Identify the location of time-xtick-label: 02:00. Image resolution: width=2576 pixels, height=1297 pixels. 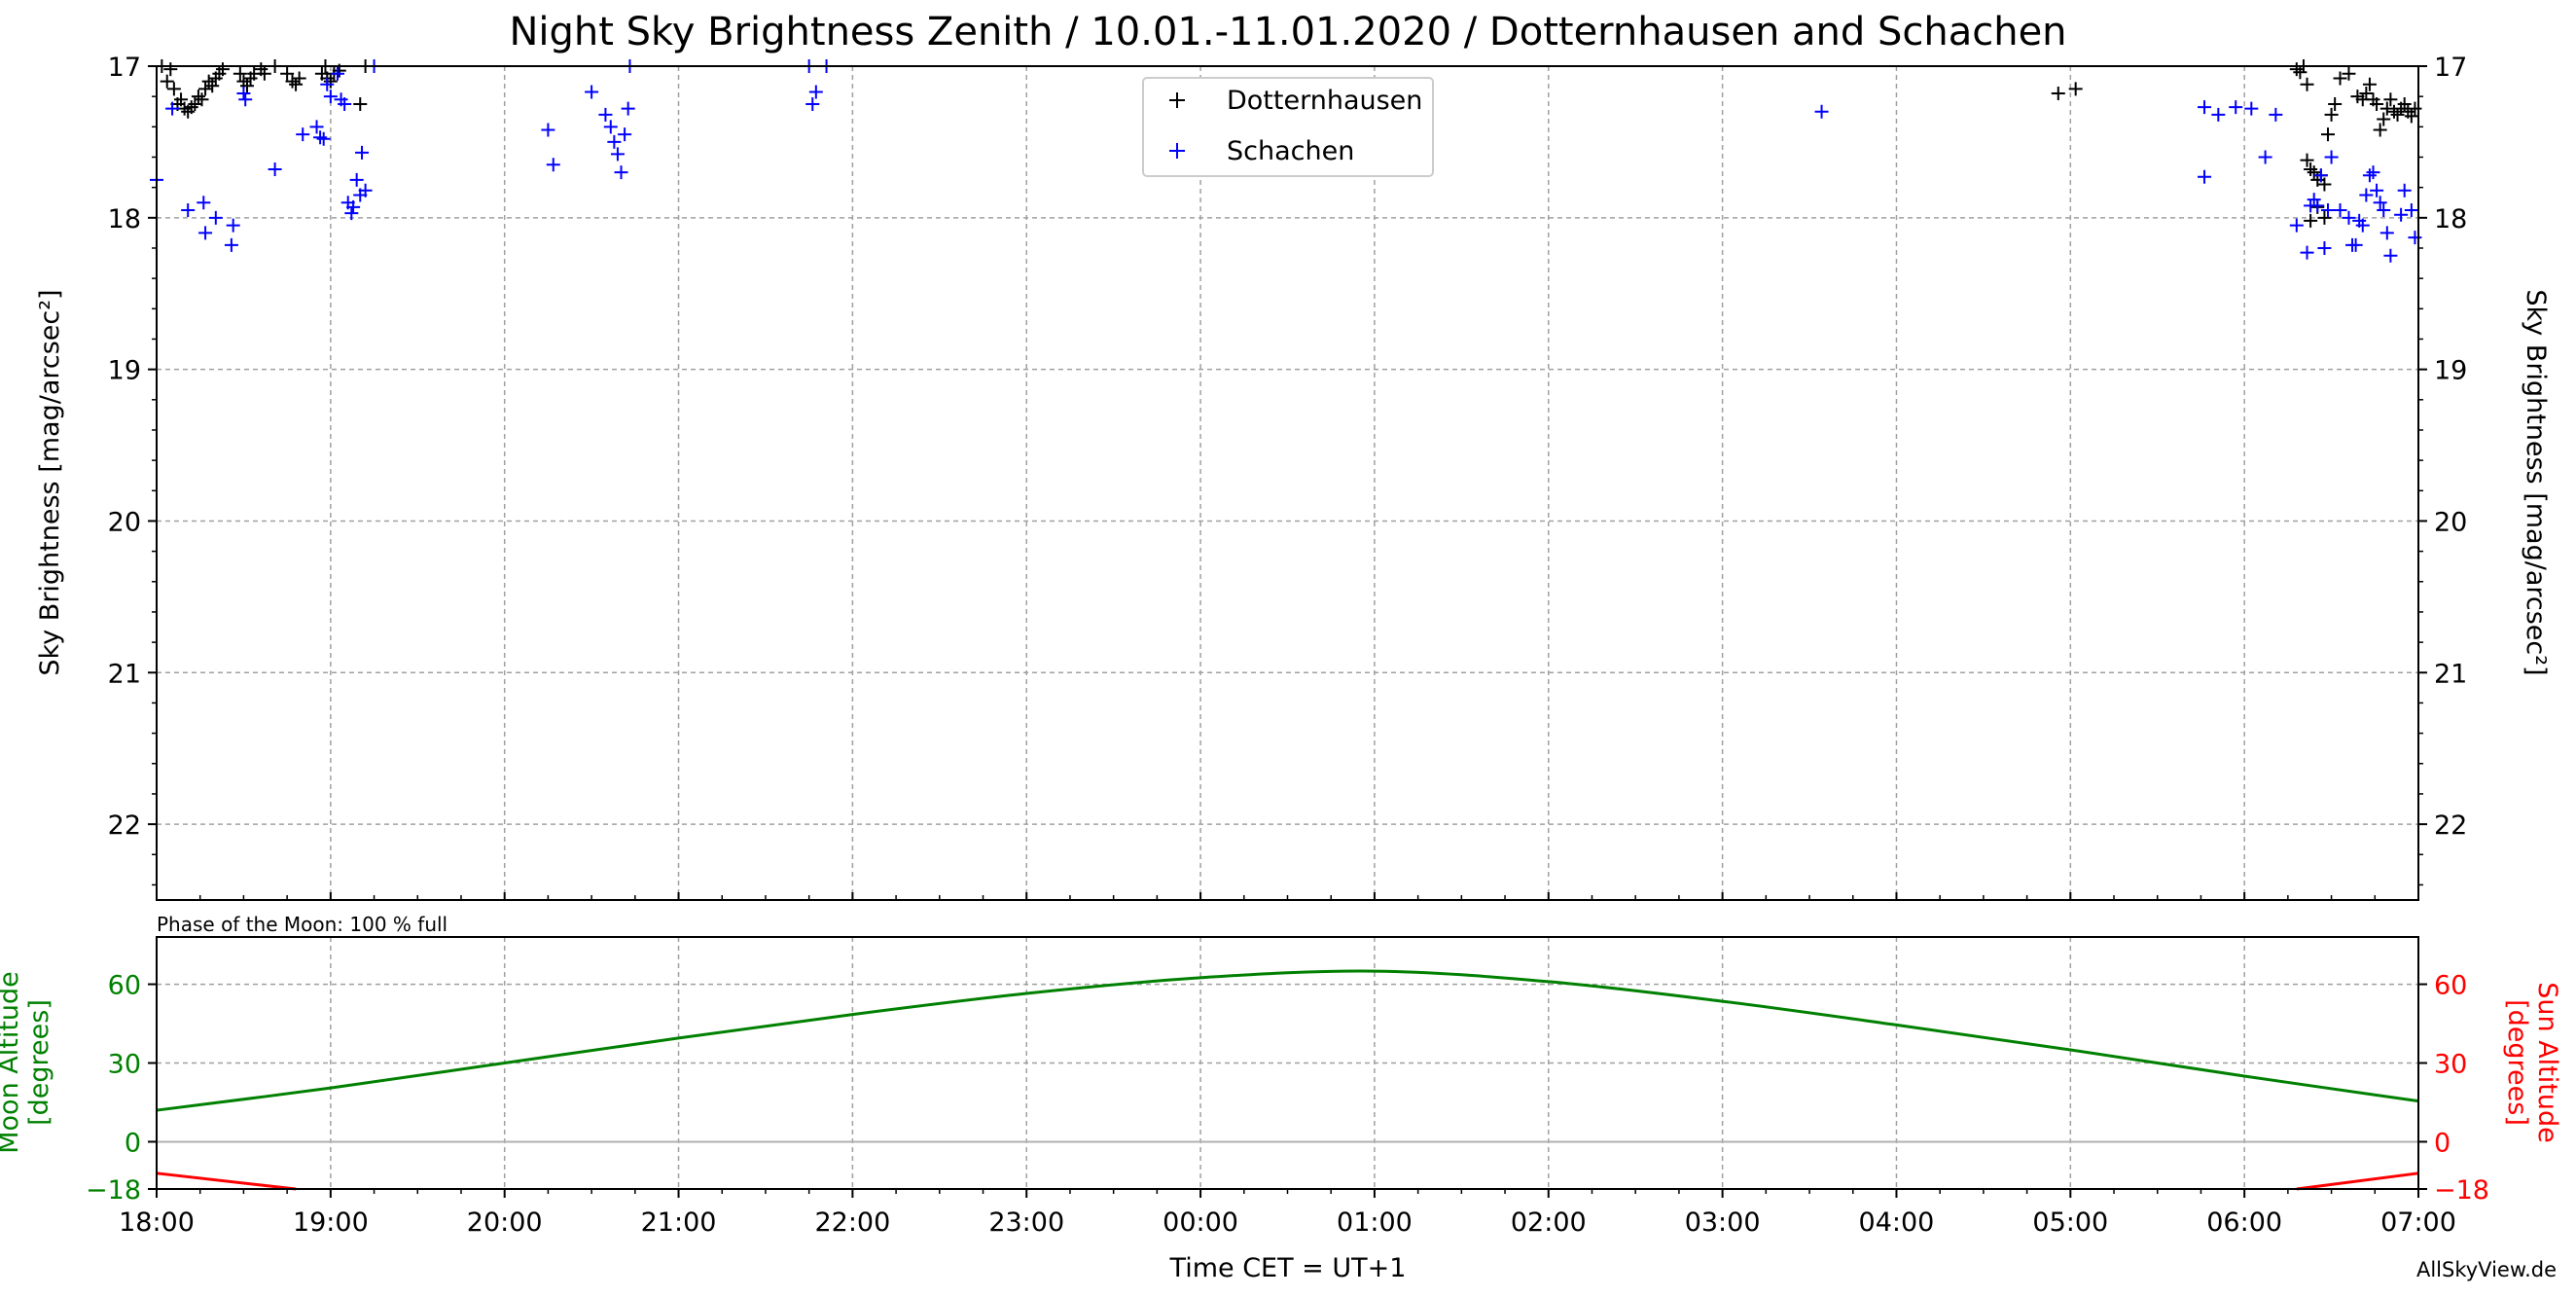
(1549, 1222).